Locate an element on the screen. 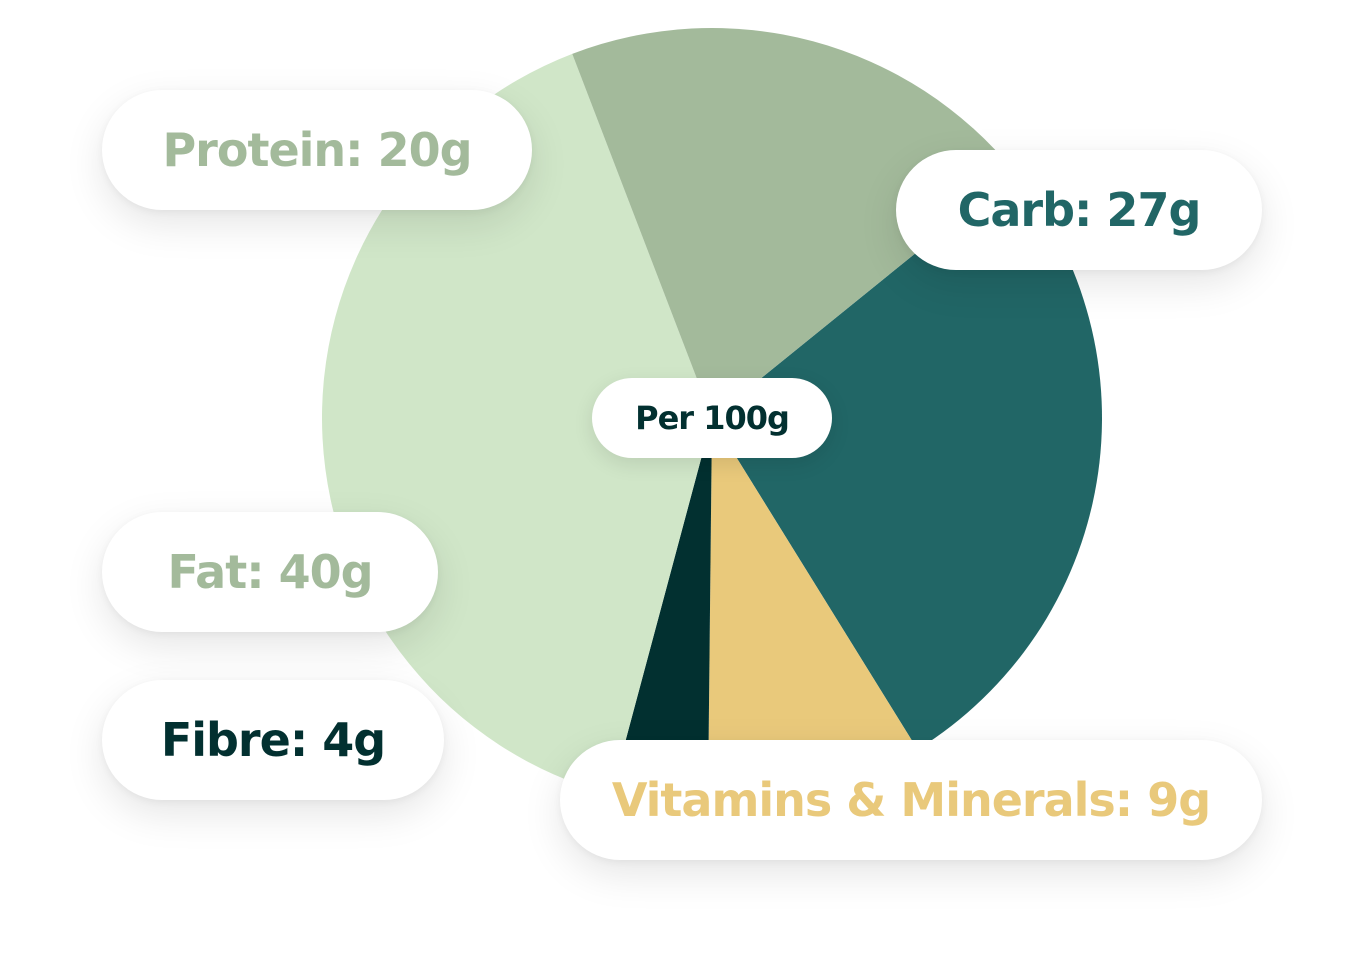 This screenshot has height=972, width=1362. fat-label: Fat: 40g is located at coordinates (270, 572).